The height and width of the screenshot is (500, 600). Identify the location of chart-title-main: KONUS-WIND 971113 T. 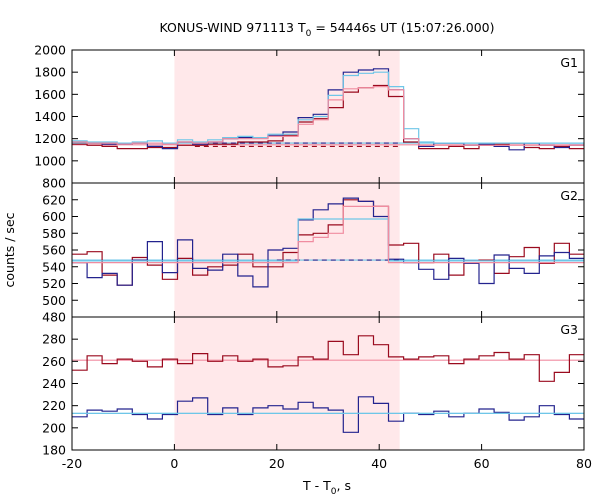
(232, 27).